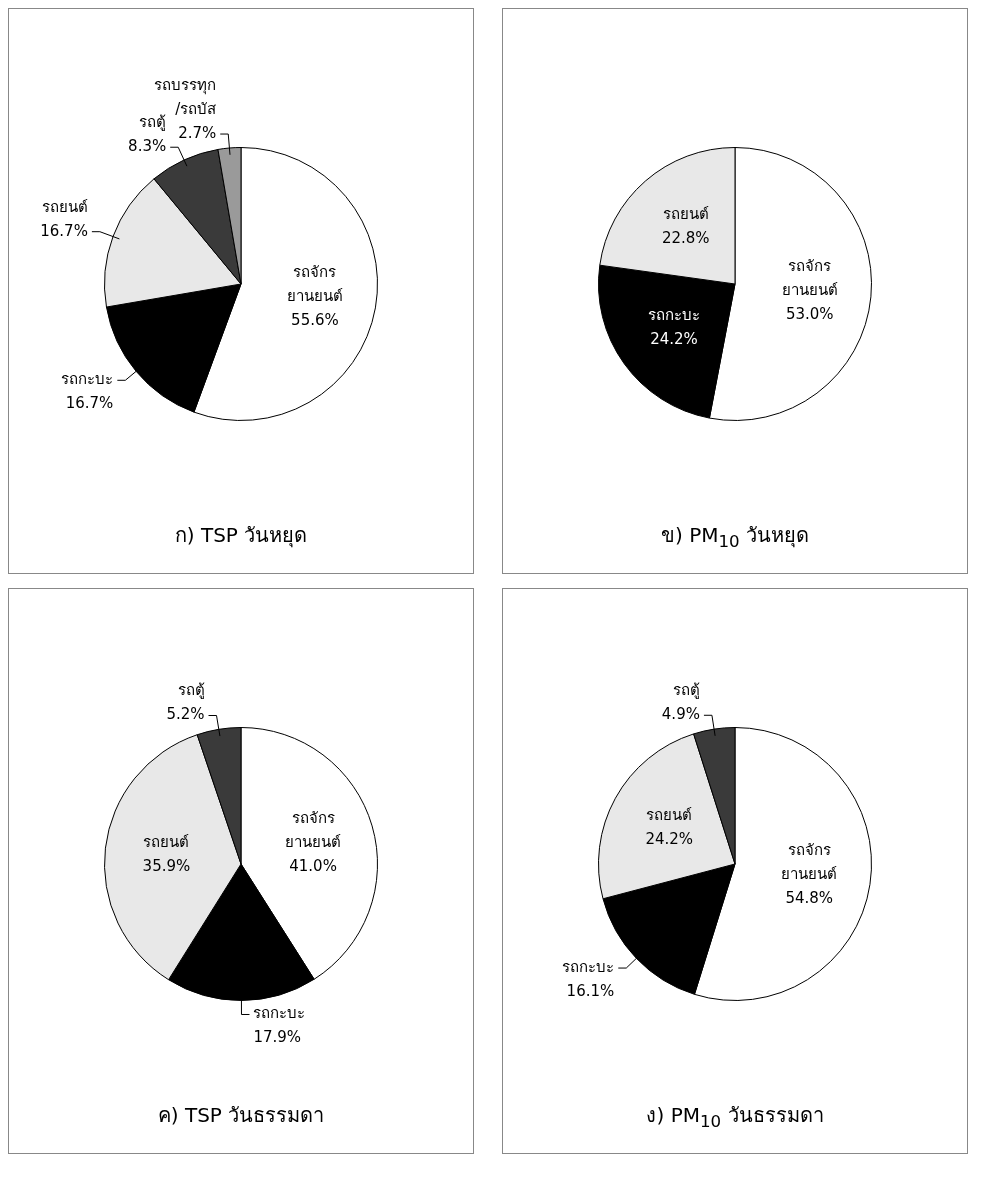 The width and height of the screenshot is (992, 1180). Describe the element at coordinates (809, 313) in the screenshot. I see `data-label: 53.0%` at that location.